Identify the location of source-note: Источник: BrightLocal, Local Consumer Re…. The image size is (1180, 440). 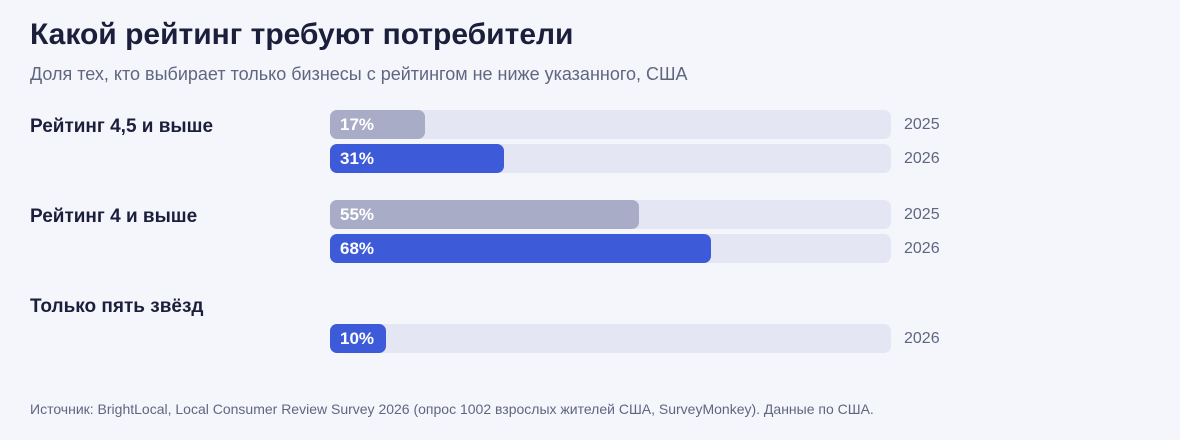
(452, 409).